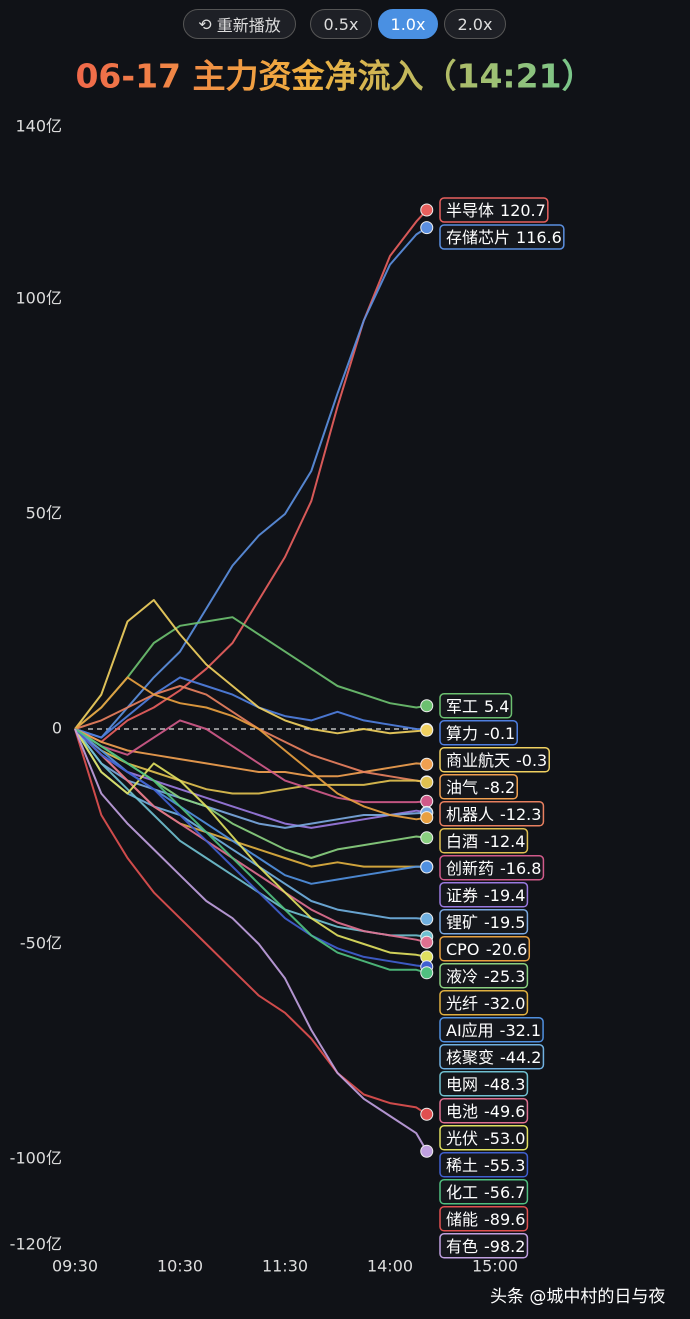 Image resolution: width=690 pixels, height=1319 pixels. Describe the element at coordinates (484, 841) in the screenshot. I see `end-label: 白酒 -12.4` at that location.